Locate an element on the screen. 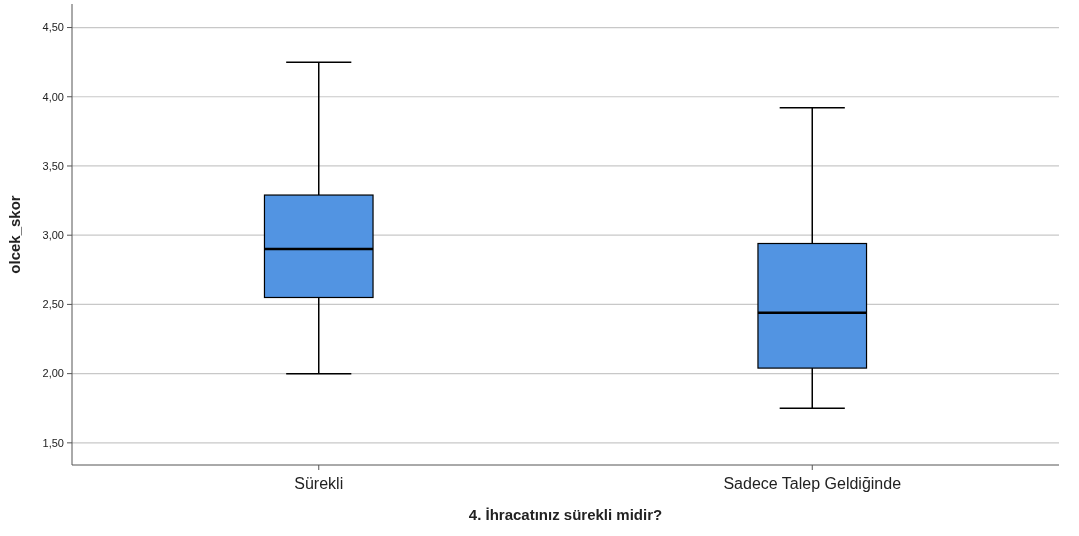  y-tick-label: 3,00 is located at coordinates (53, 235).